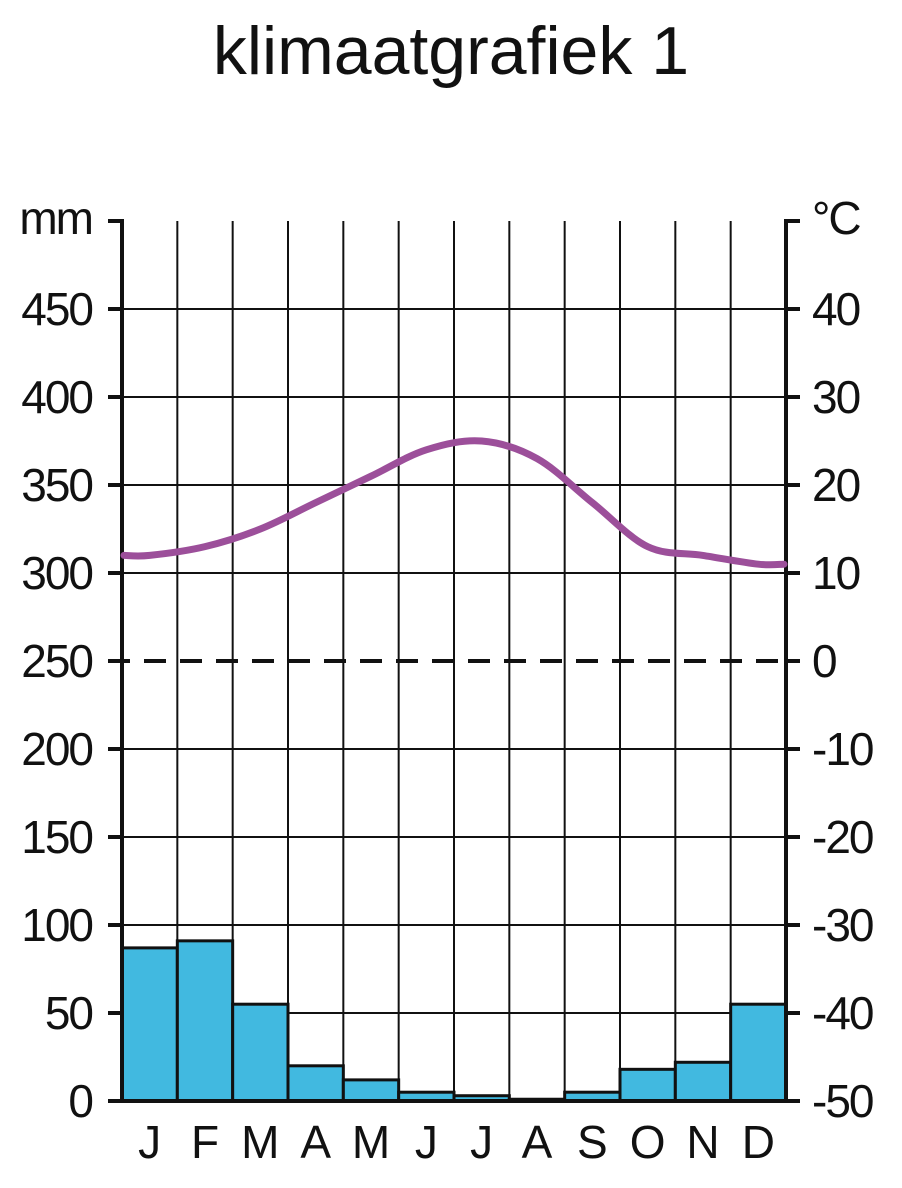  What do you see at coordinates (836, 573) in the screenshot?
I see `temperature-tick-label: 10` at bounding box center [836, 573].